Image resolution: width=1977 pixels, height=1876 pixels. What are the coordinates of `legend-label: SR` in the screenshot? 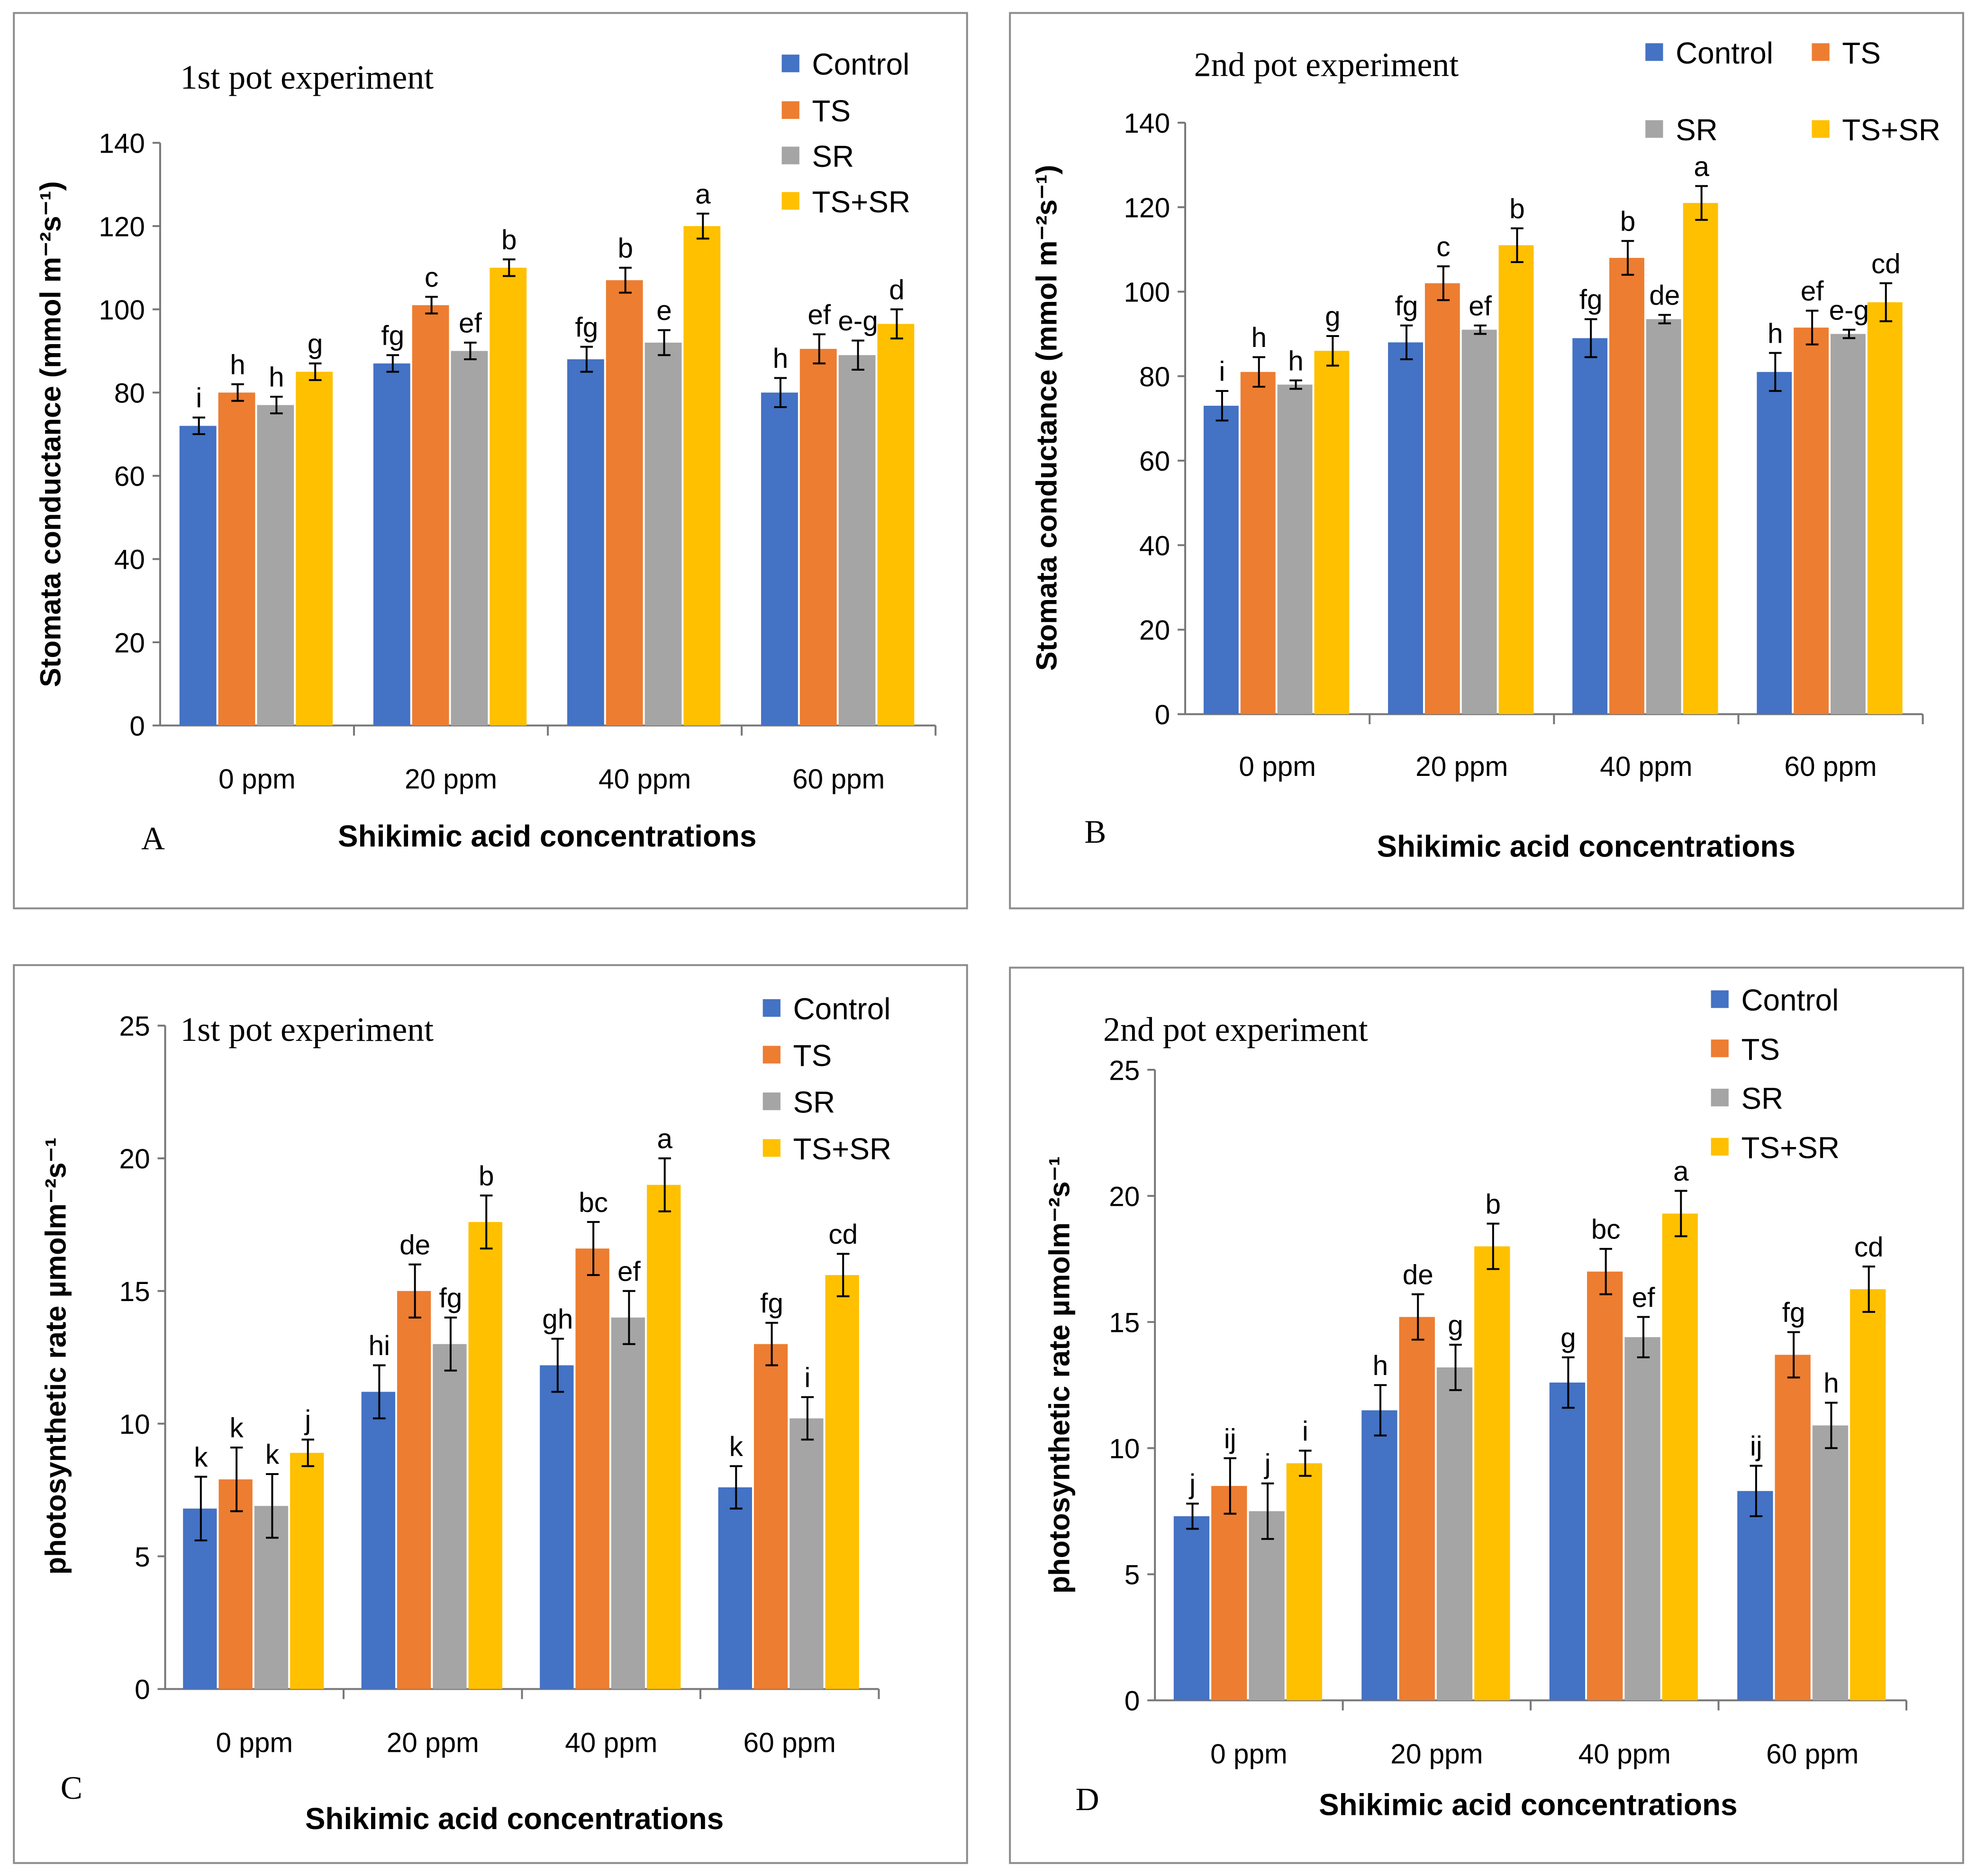 It's located at (814, 1102).